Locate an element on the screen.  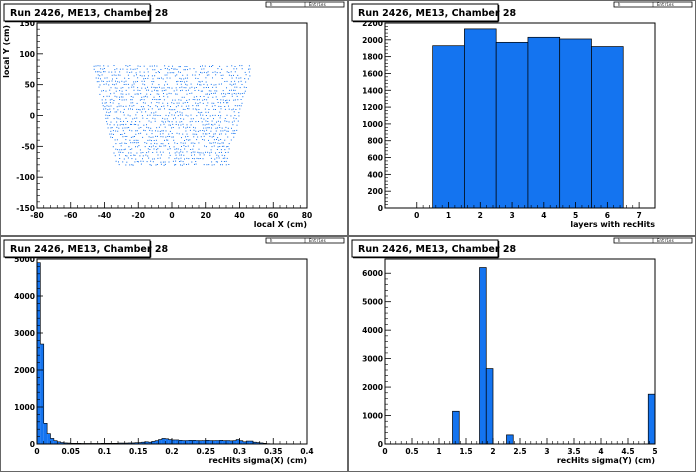
stat-box-entries: Entries is located at coordinates (665, 4).